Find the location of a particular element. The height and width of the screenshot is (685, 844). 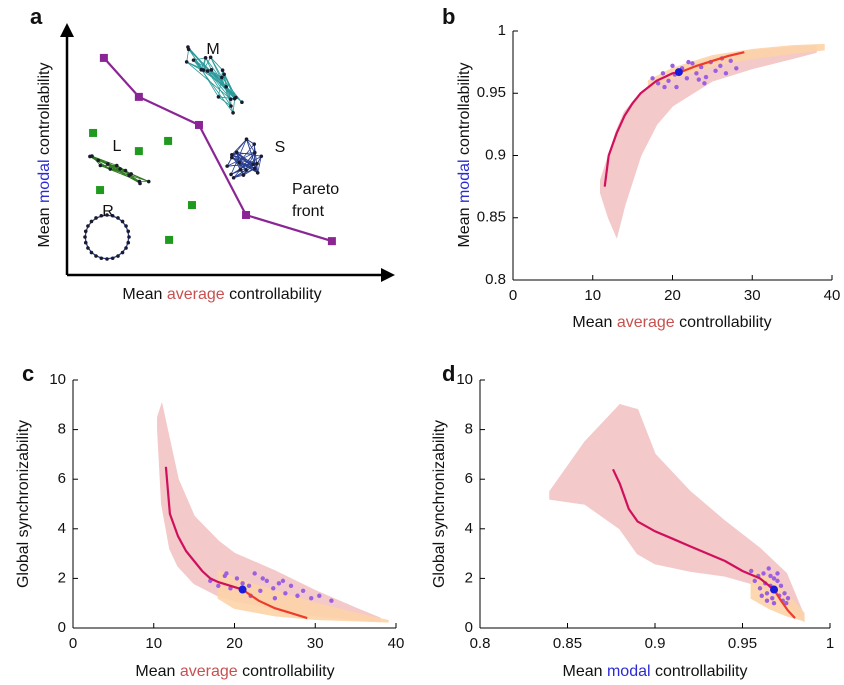

y-tick-label: 2 is located at coordinates (469, 577).